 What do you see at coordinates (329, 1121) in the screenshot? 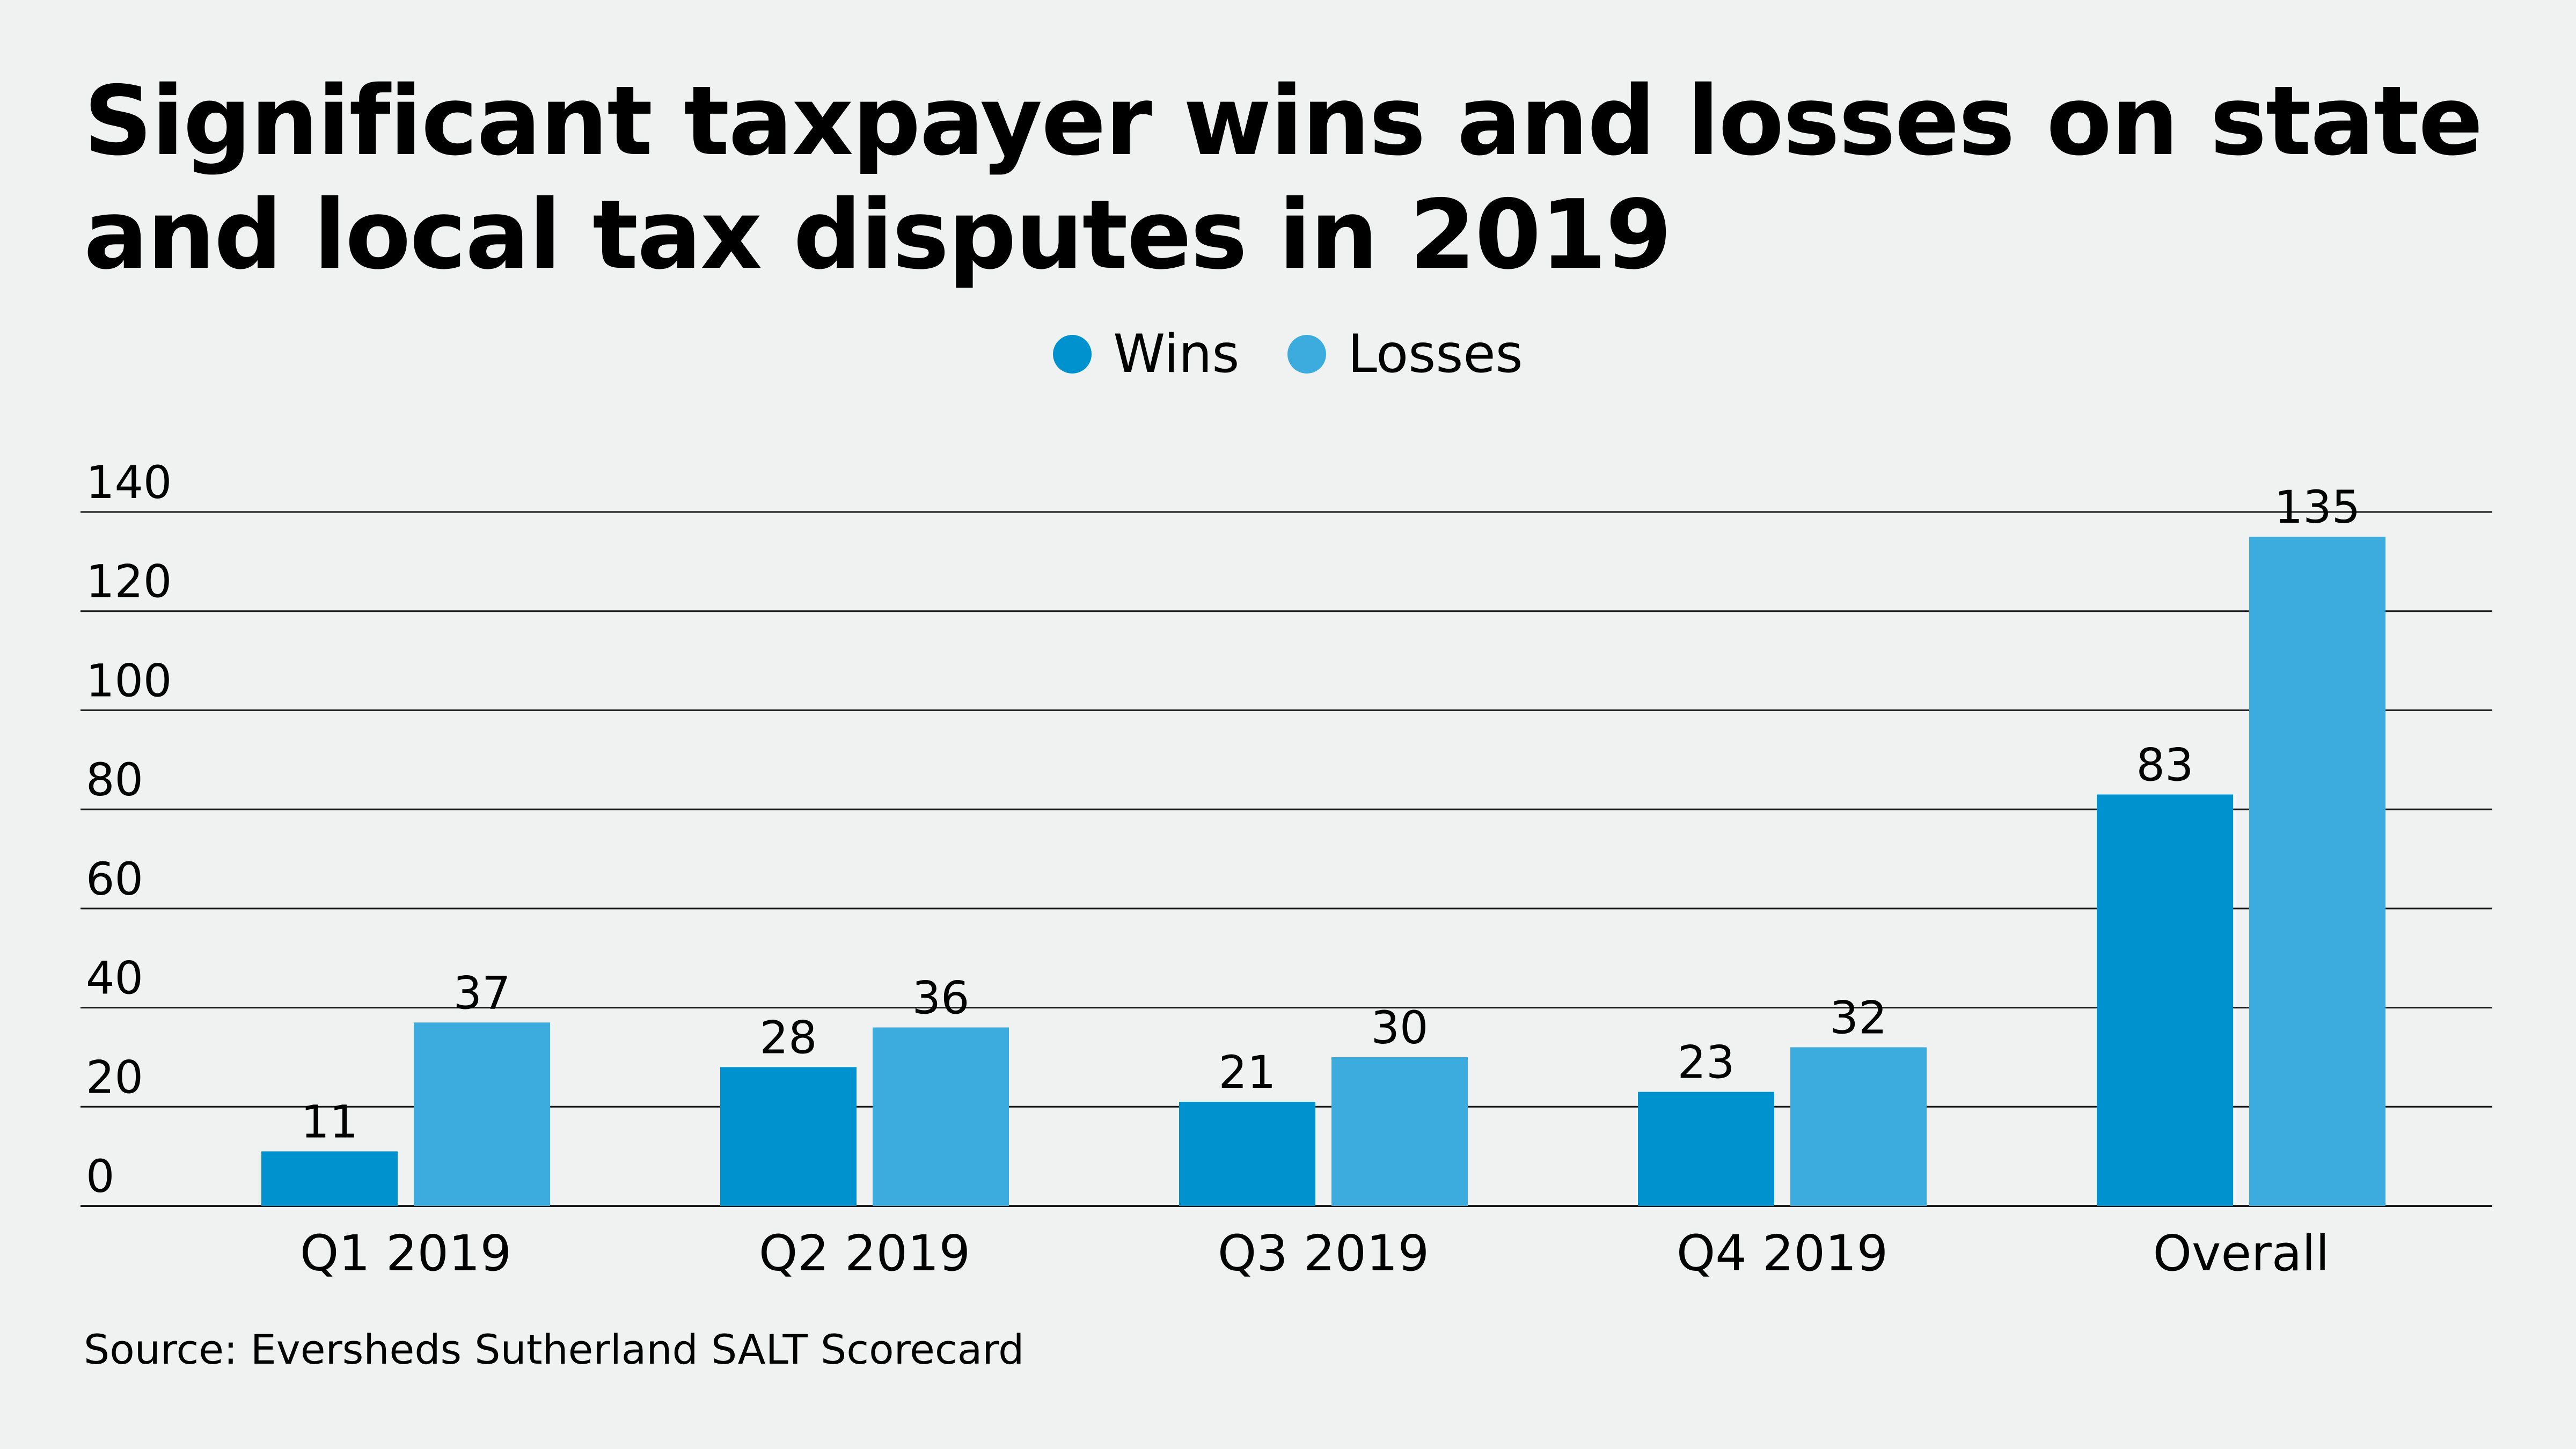
I see `data-label-wins-q1-2019: 11` at bounding box center [329, 1121].